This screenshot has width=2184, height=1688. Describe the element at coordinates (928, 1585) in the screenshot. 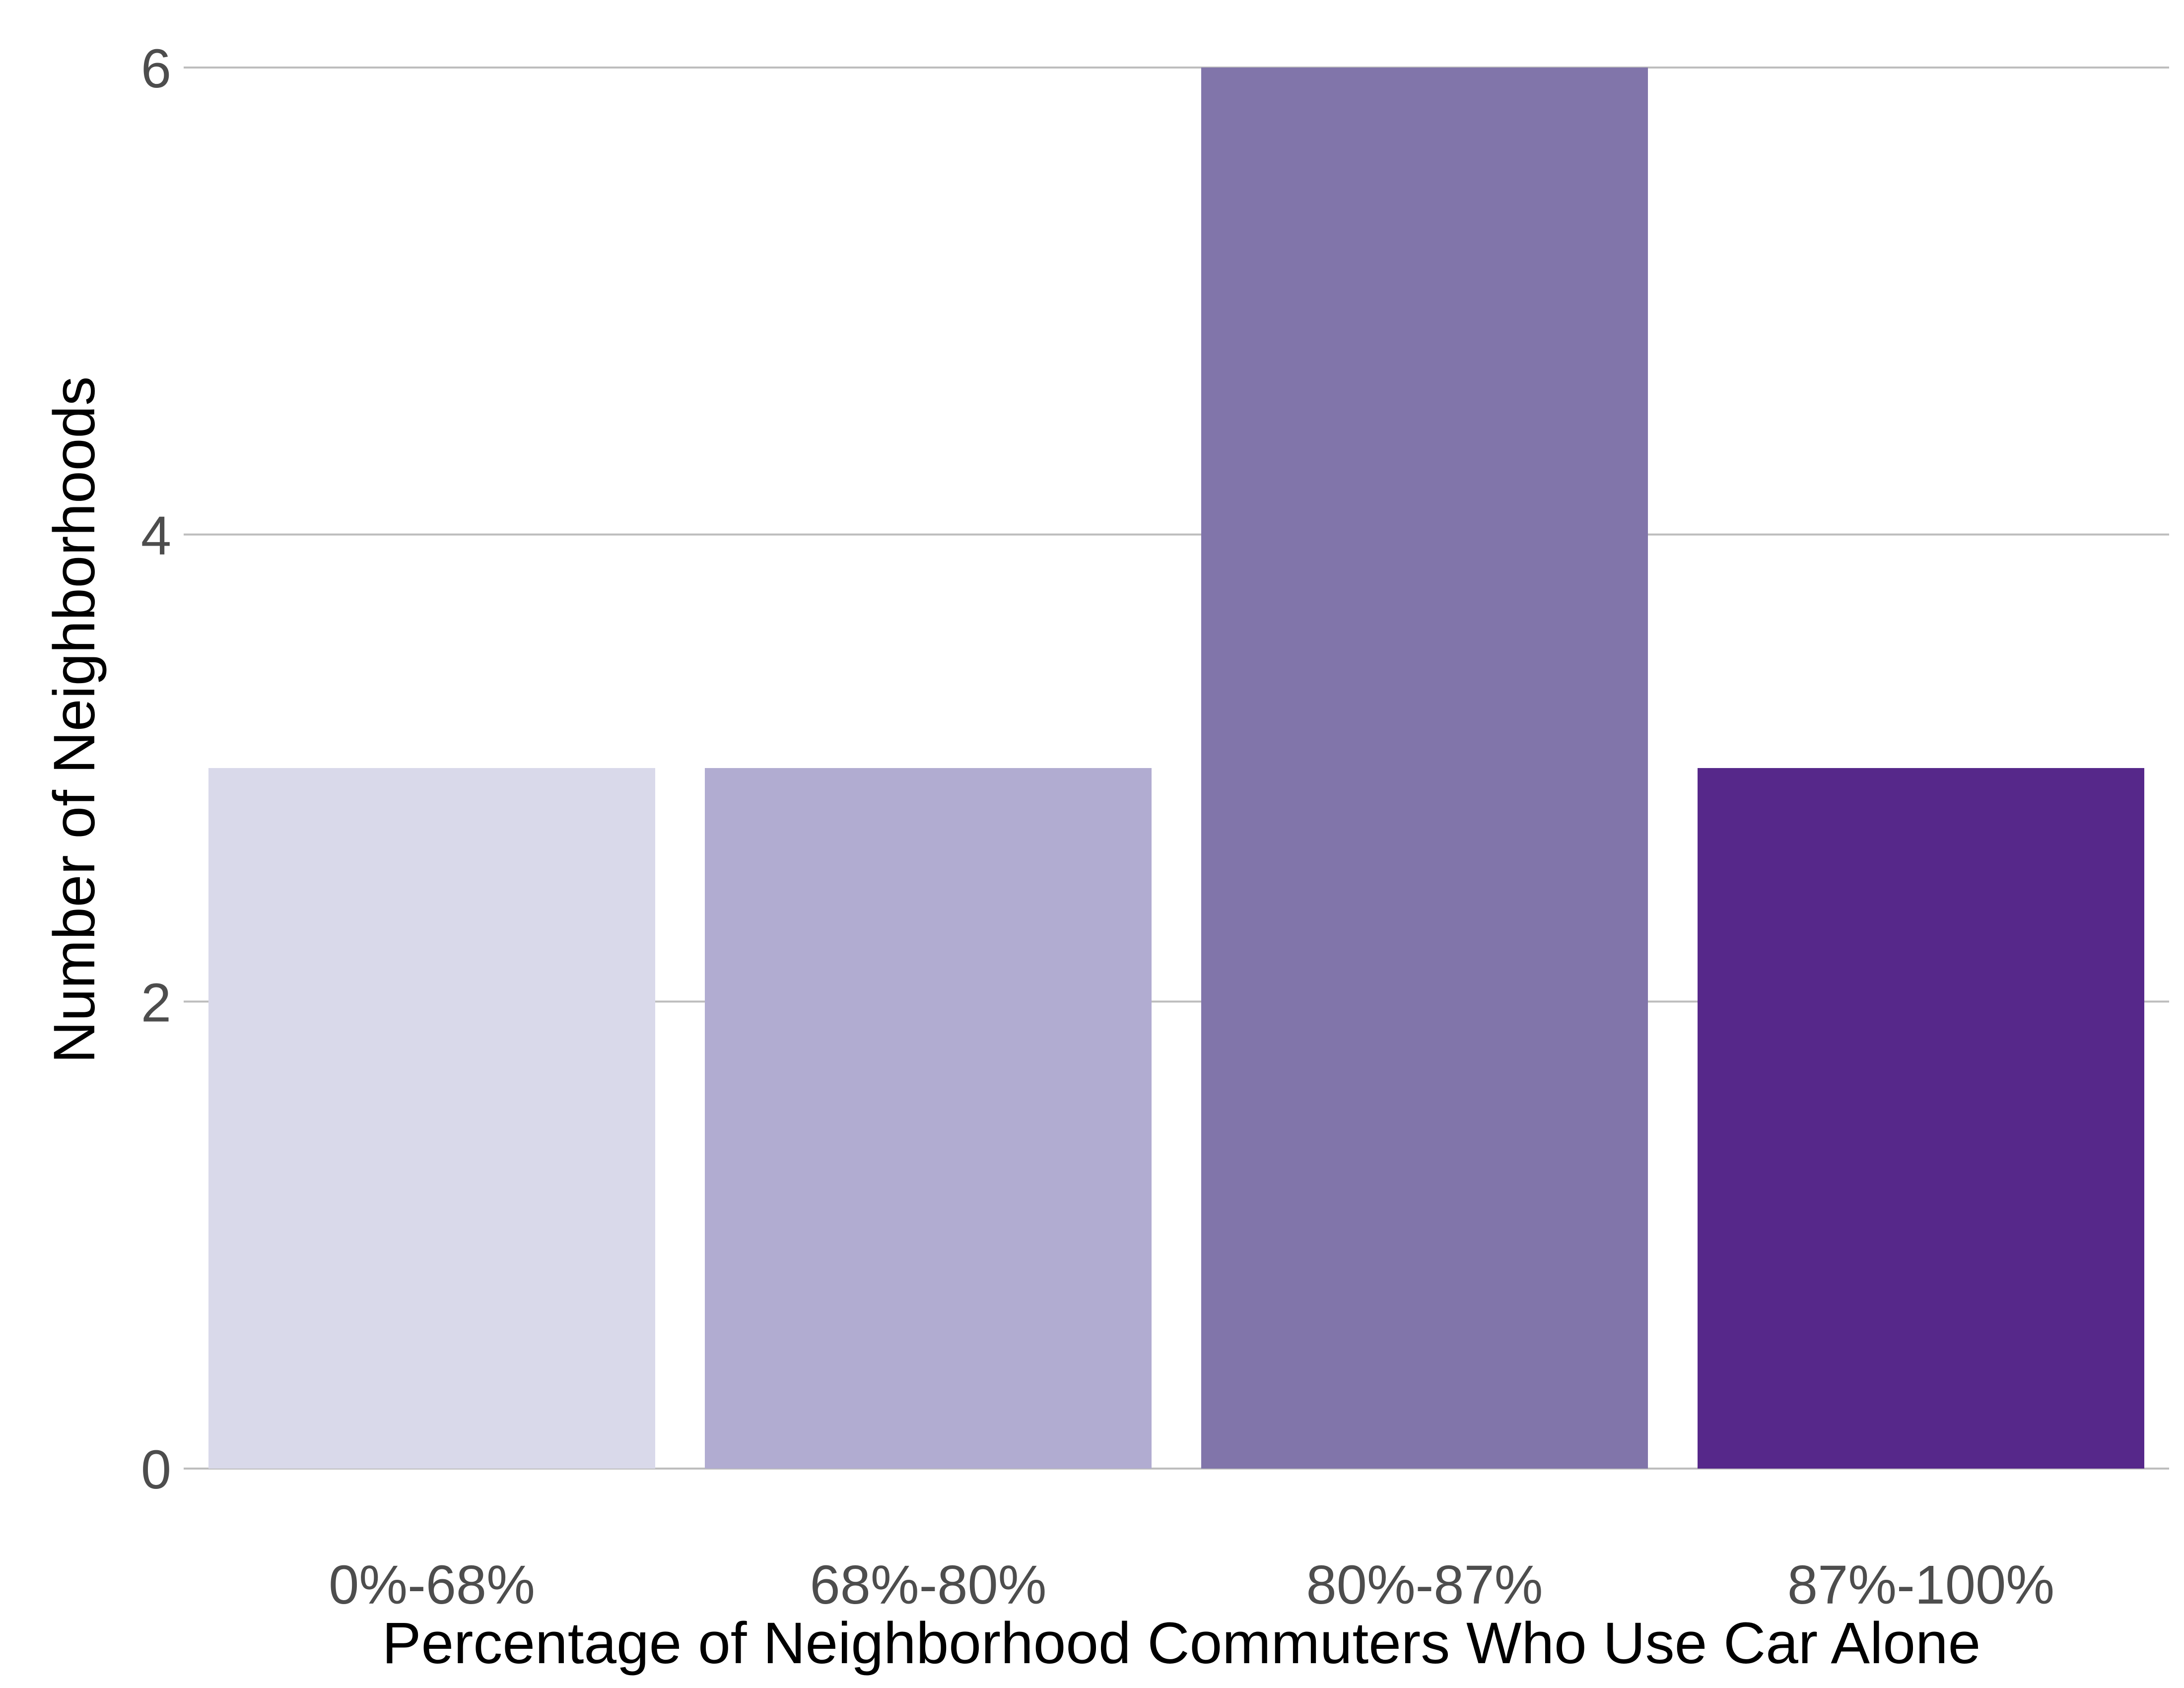

I see `x-tick-label: 68%-80%` at that location.